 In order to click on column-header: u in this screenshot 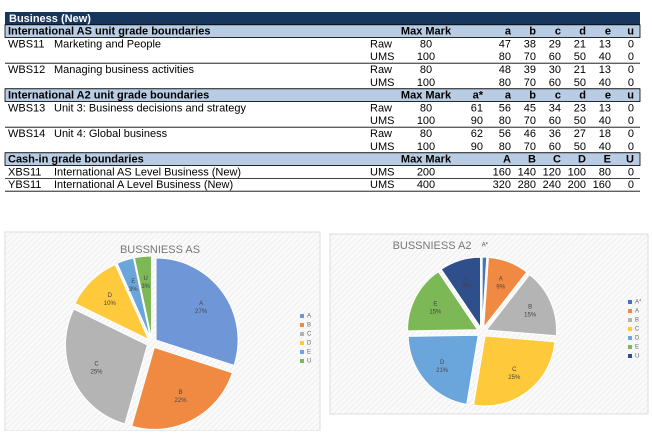, I will do `click(630, 32)`.